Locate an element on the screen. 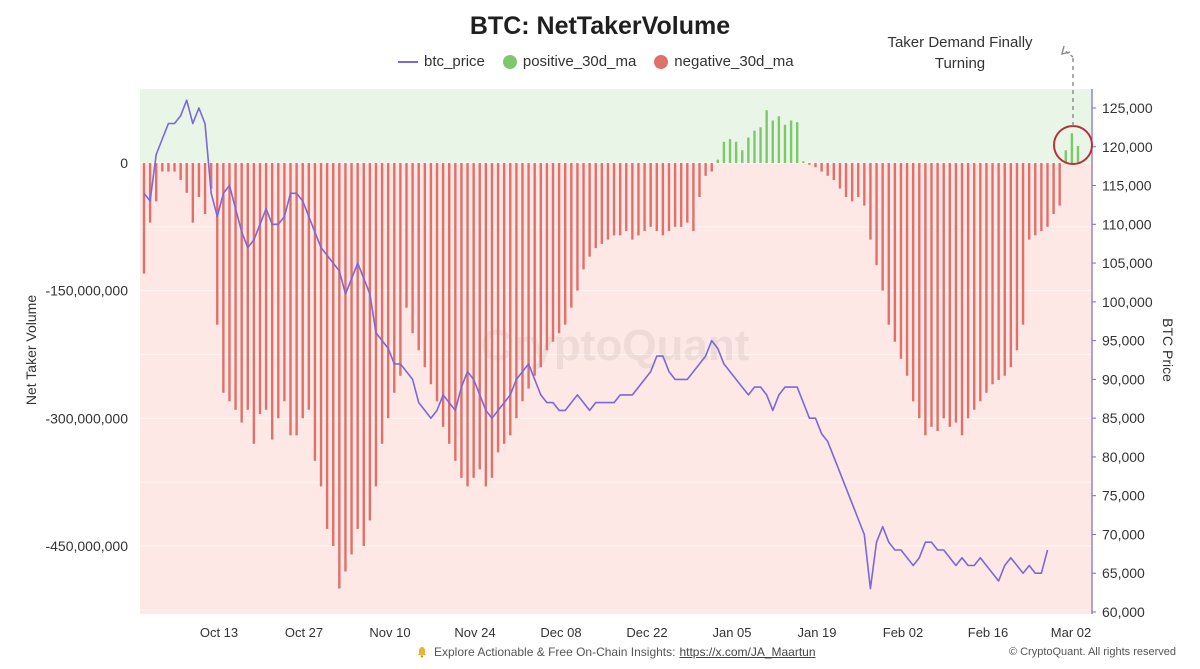  footer-credit: © CryptoQuant. All rights reserved is located at coordinates (1092, 652).